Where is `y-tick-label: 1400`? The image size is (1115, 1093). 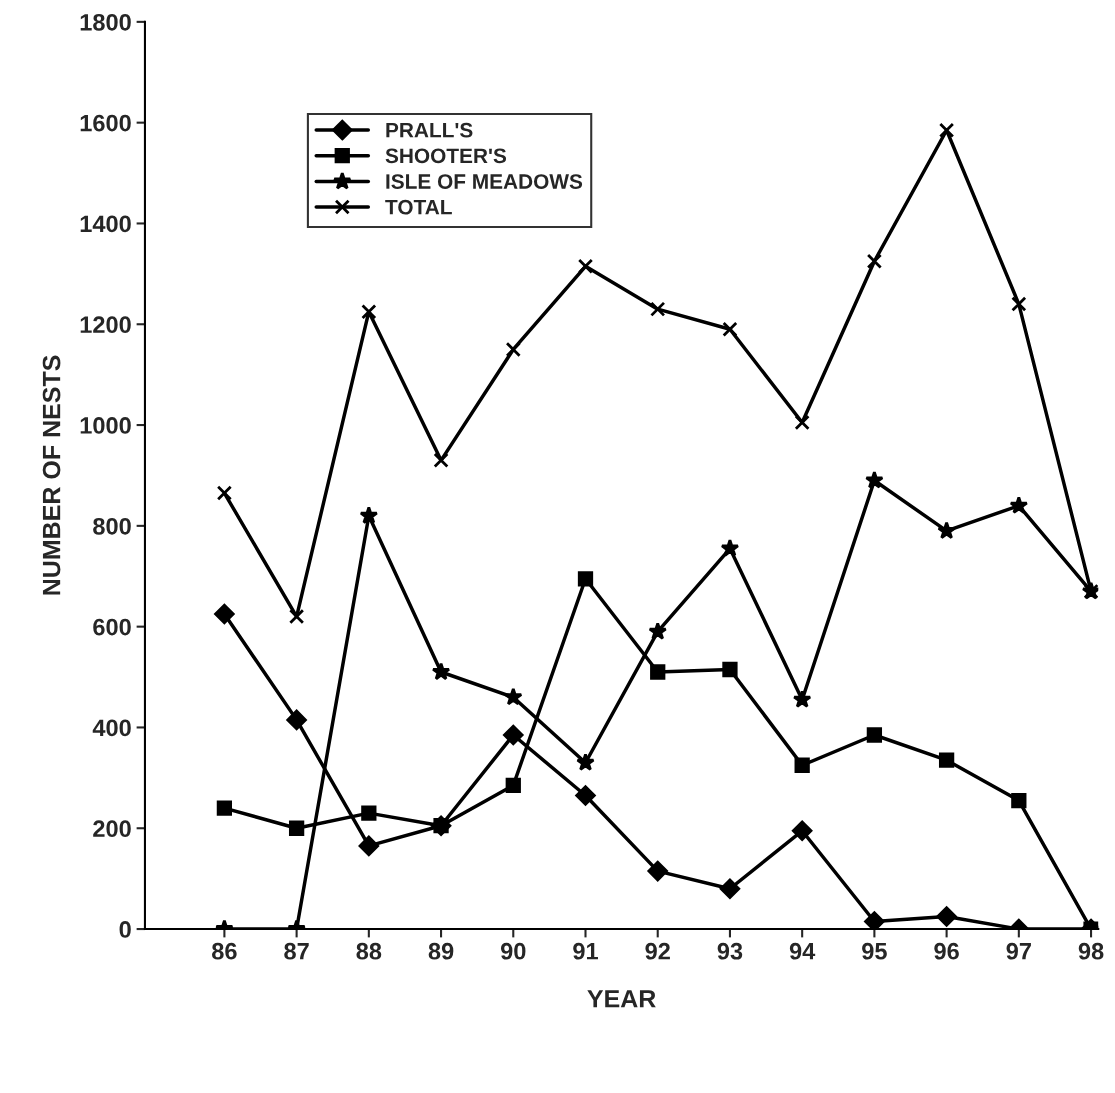 y-tick-label: 1400 is located at coordinates (105, 224).